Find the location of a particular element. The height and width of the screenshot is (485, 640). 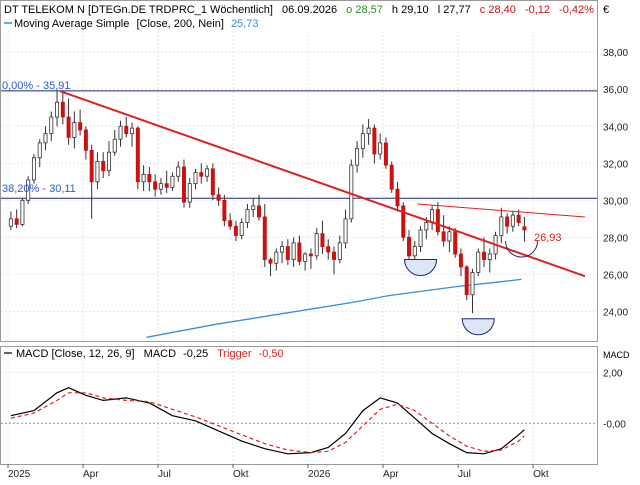

hline-label-fib: 38,20% - 30,11 is located at coordinates (39, 189).